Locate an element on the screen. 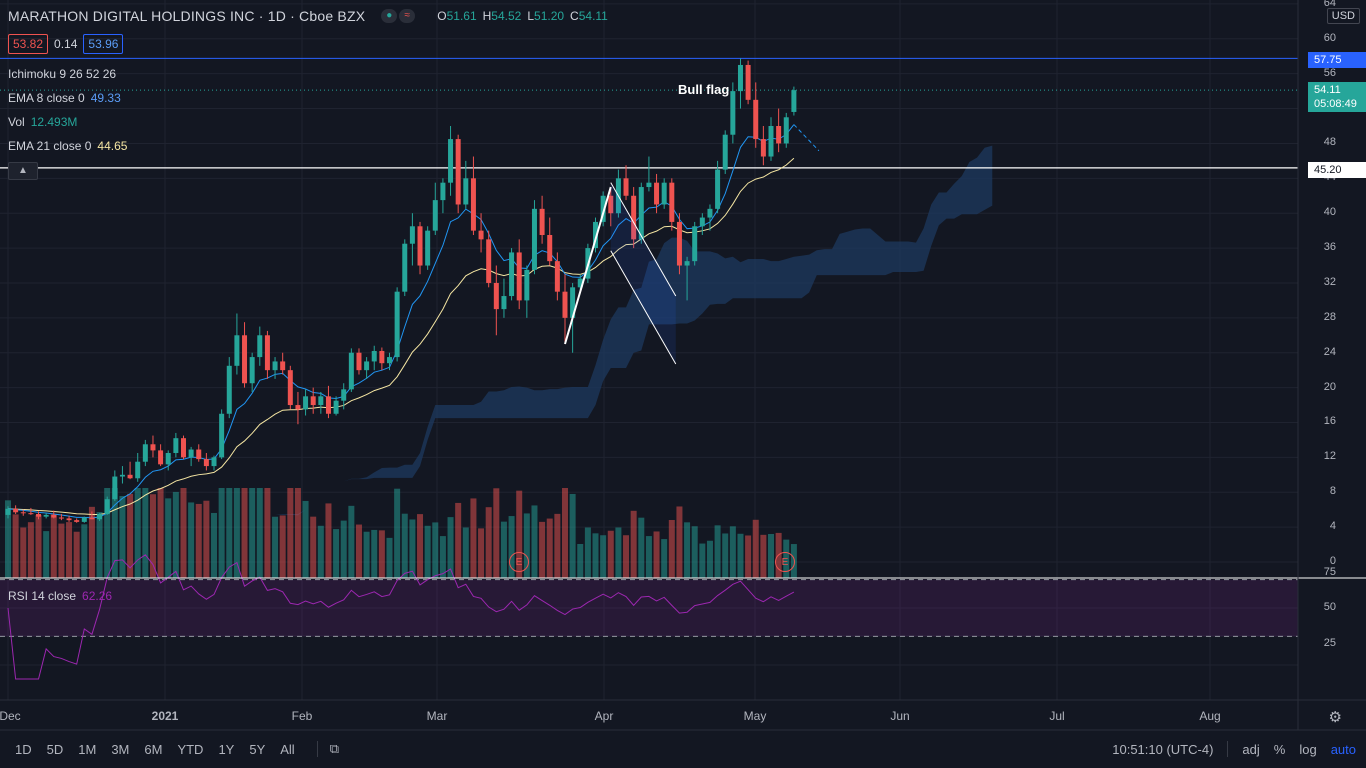 Image resolution: width=1366 pixels, height=768 pixels. rsi-tick-label: 75 is located at coordinates (1329, 571).